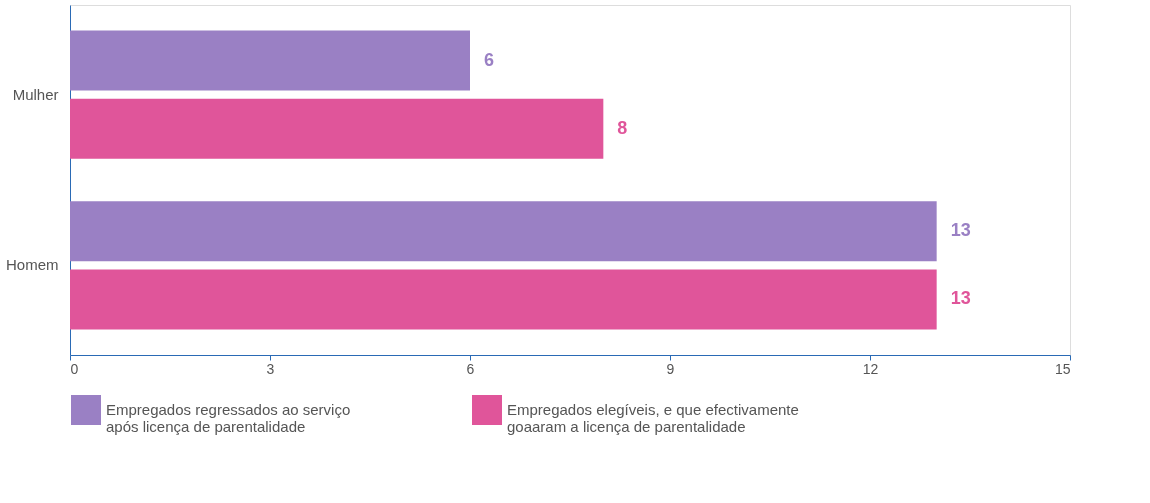 The height and width of the screenshot is (503, 1150). Describe the element at coordinates (870, 368) in the screenshot. I see `x-tick-label: 12` at that location.